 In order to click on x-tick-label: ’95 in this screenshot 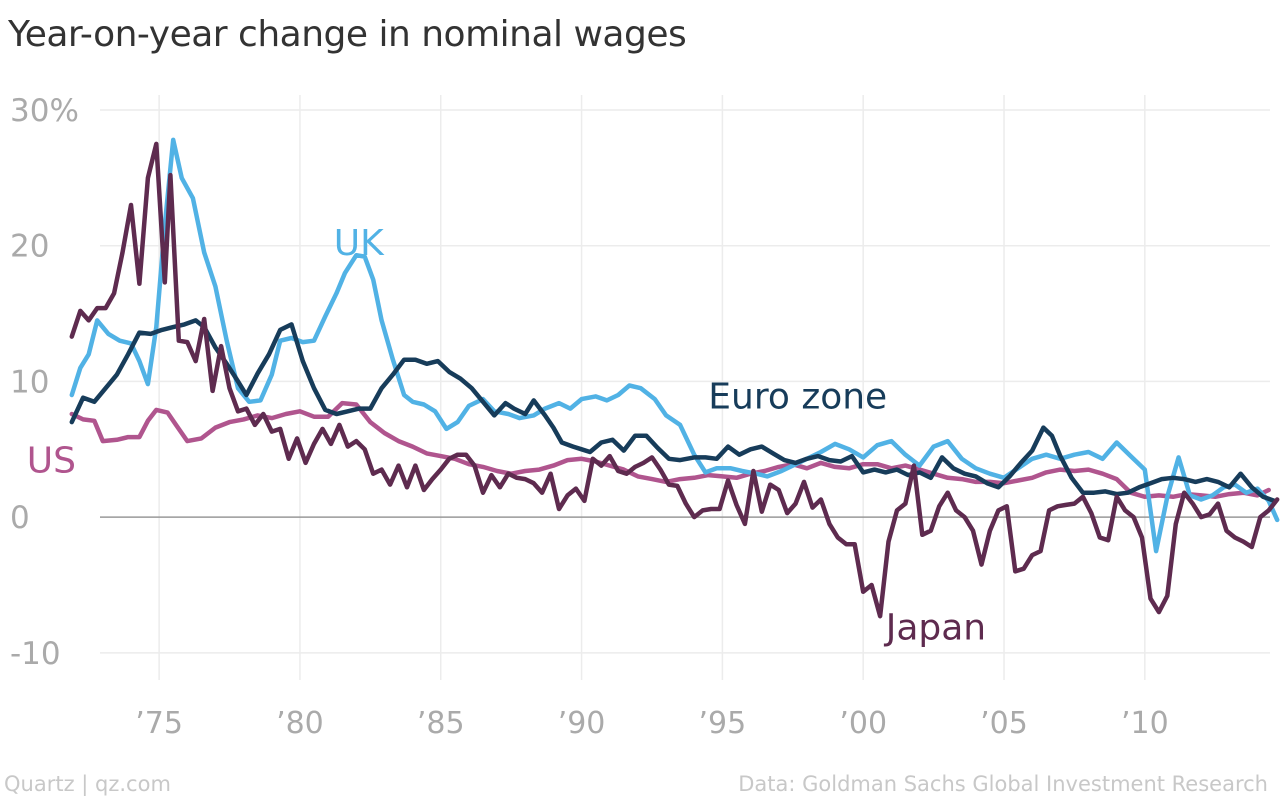, I will do `click(723, 723)`.